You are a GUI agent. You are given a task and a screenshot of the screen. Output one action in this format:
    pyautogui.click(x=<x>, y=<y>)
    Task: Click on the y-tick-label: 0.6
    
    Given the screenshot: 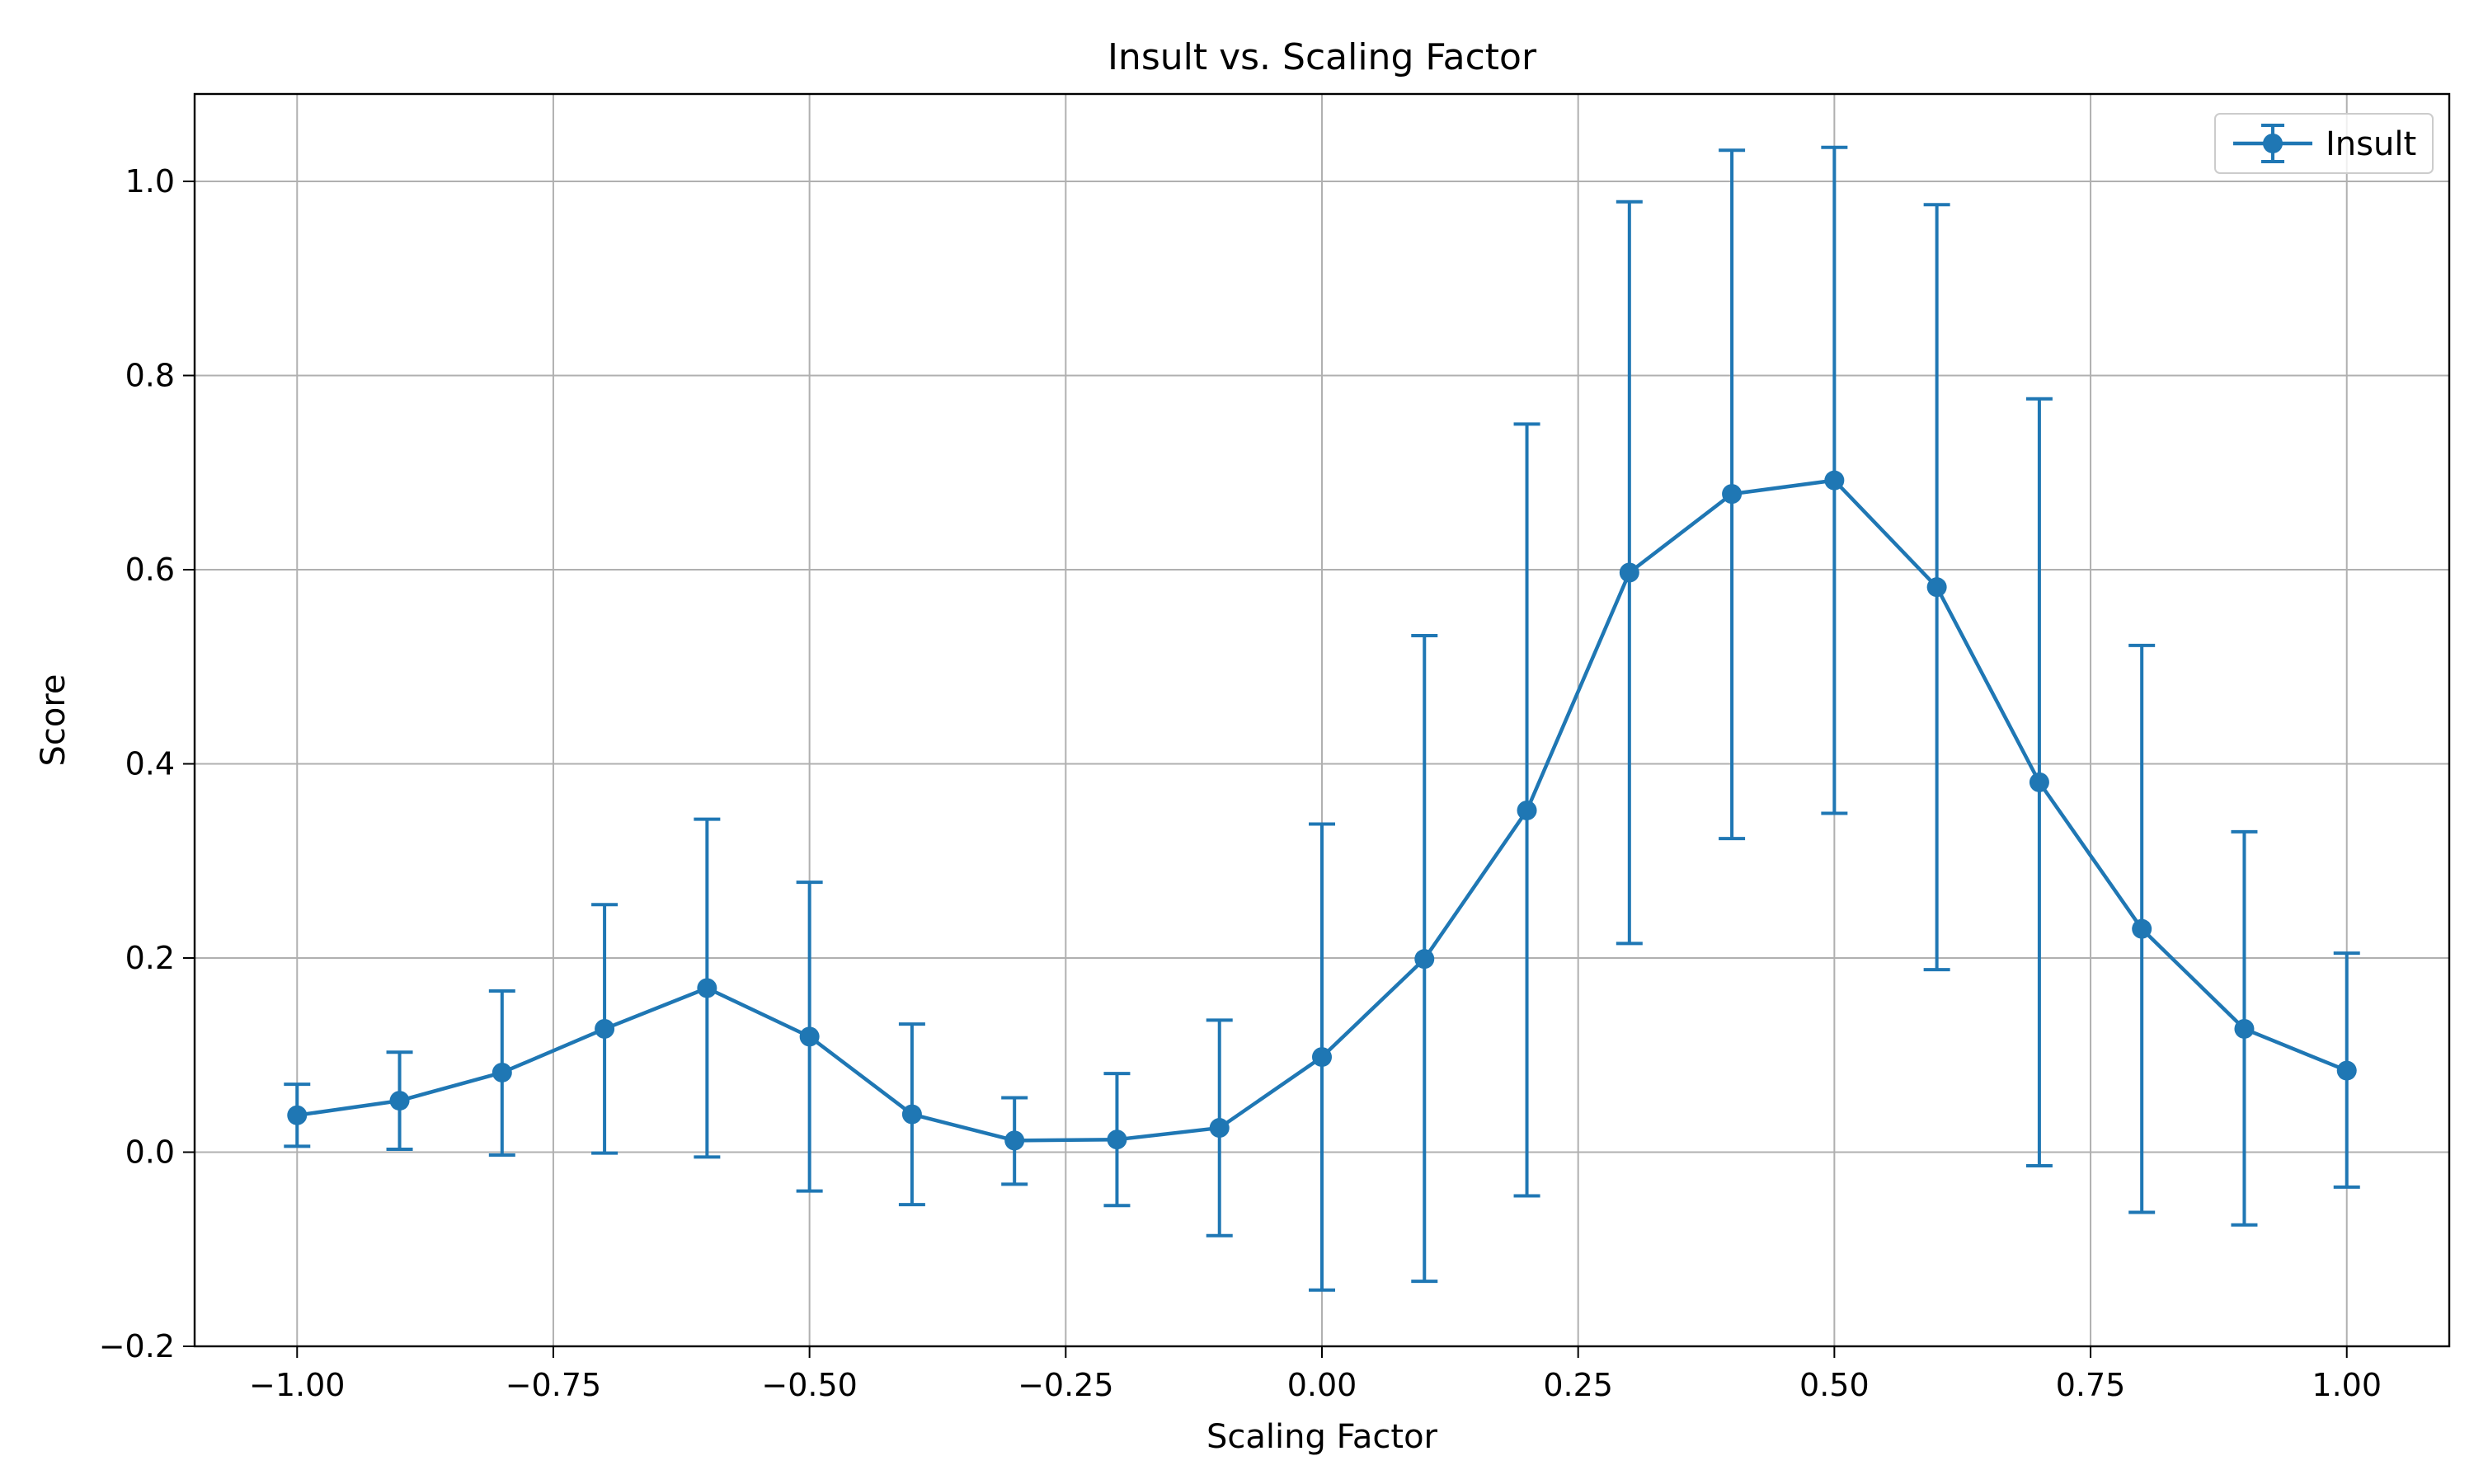 What is the action you would take?
    pyautogui.click(x=150, y=570)
    